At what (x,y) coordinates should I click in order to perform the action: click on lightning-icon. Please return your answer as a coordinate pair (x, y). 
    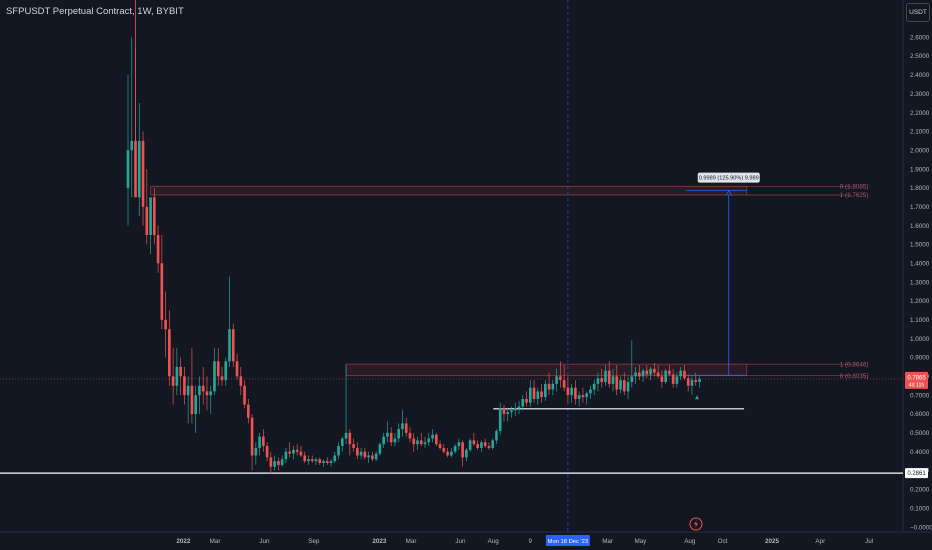
    Looking at the image, I should click on (696, 524).